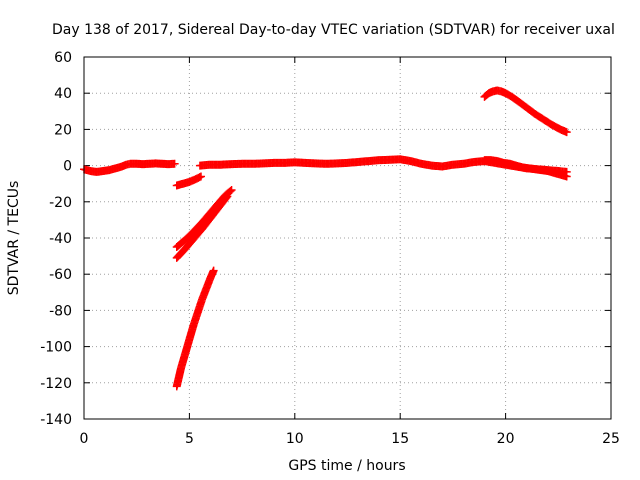 This screenshot has width=640, height=480. I want to click on x-tick-label: 25, so click(611, 439).